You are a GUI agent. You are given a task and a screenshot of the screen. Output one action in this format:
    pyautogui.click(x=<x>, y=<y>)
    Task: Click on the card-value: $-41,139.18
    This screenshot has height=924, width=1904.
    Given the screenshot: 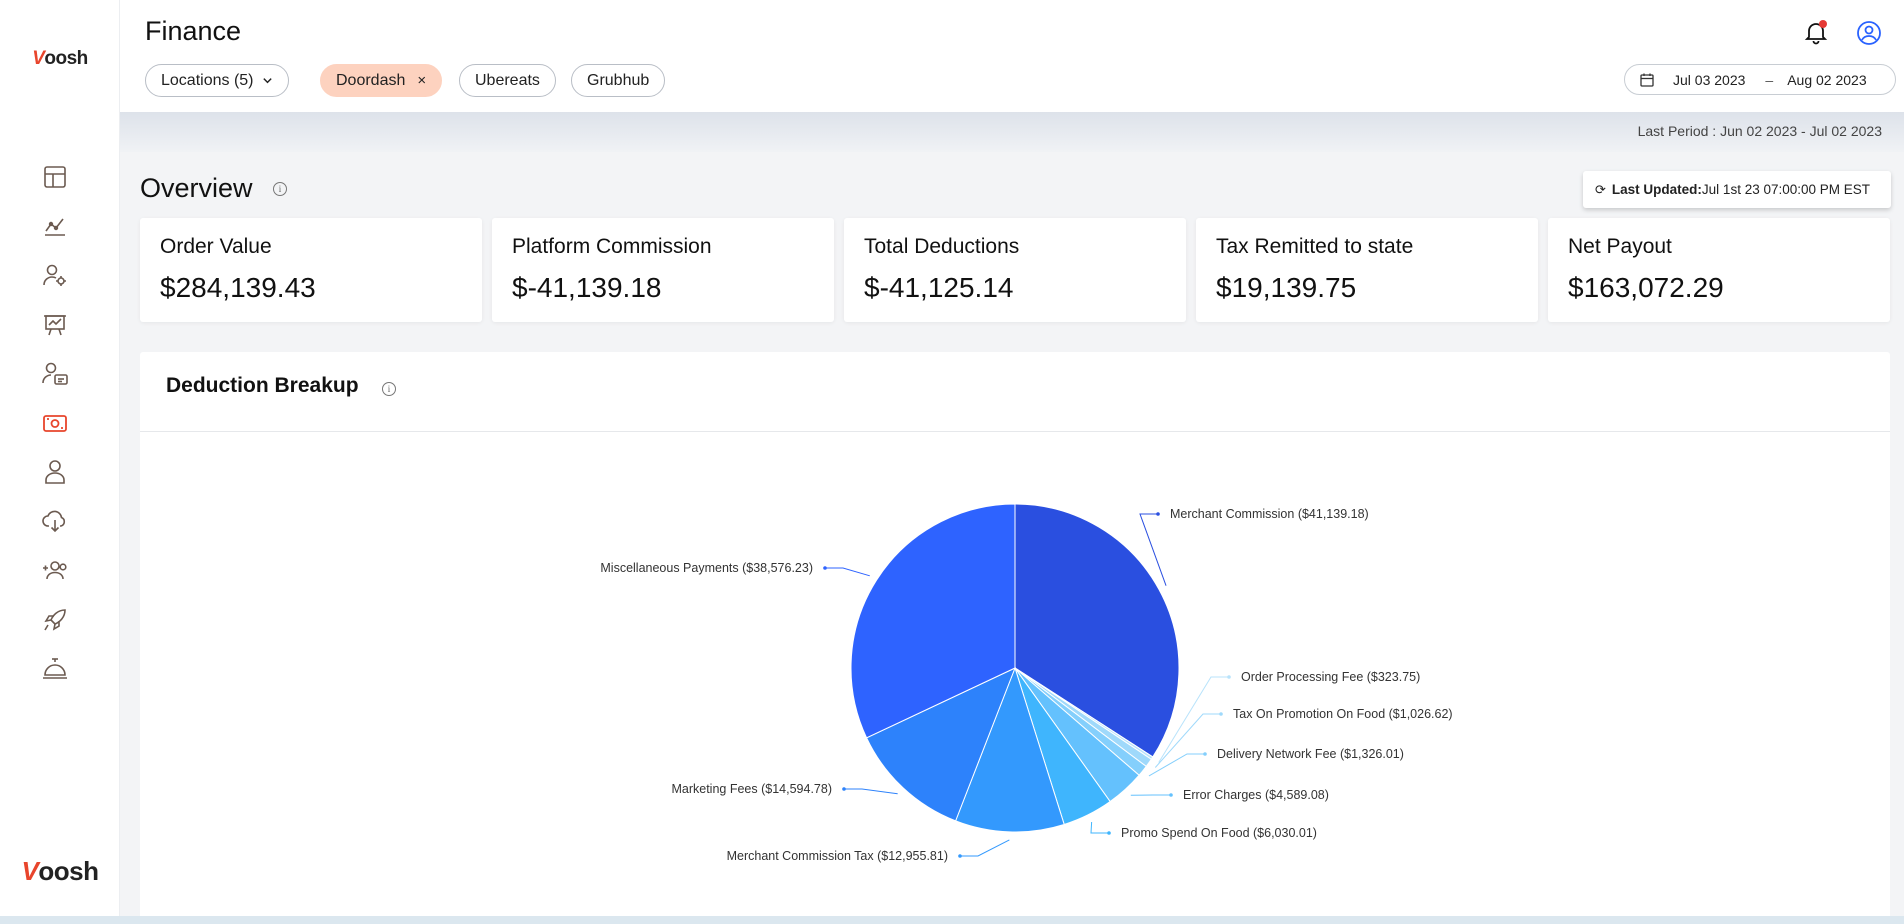 What is the action you would take?
    pyautogui.click(x=587, y=287)
    